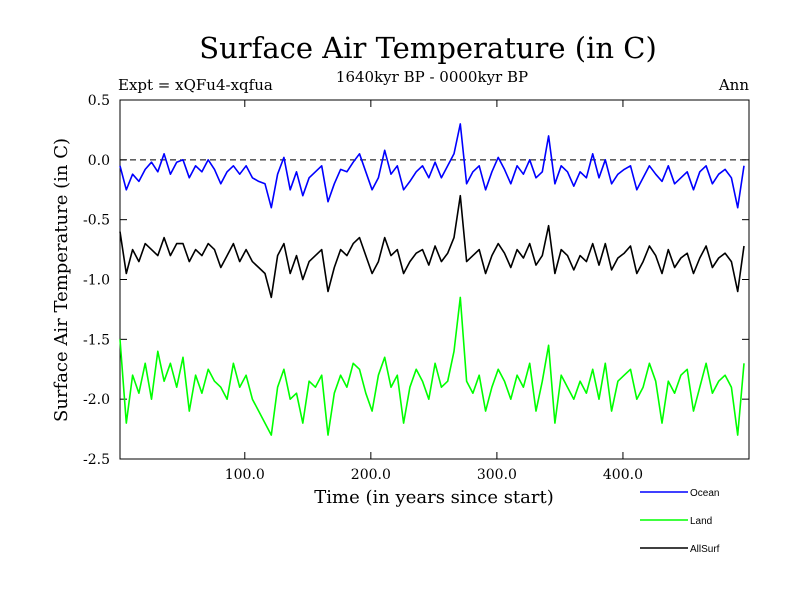 Image resolution: width=800 pixels, height=600 pixels. I want to click on period-label: 1640kyr BP - 0000kyr BP, so click(432, 77).